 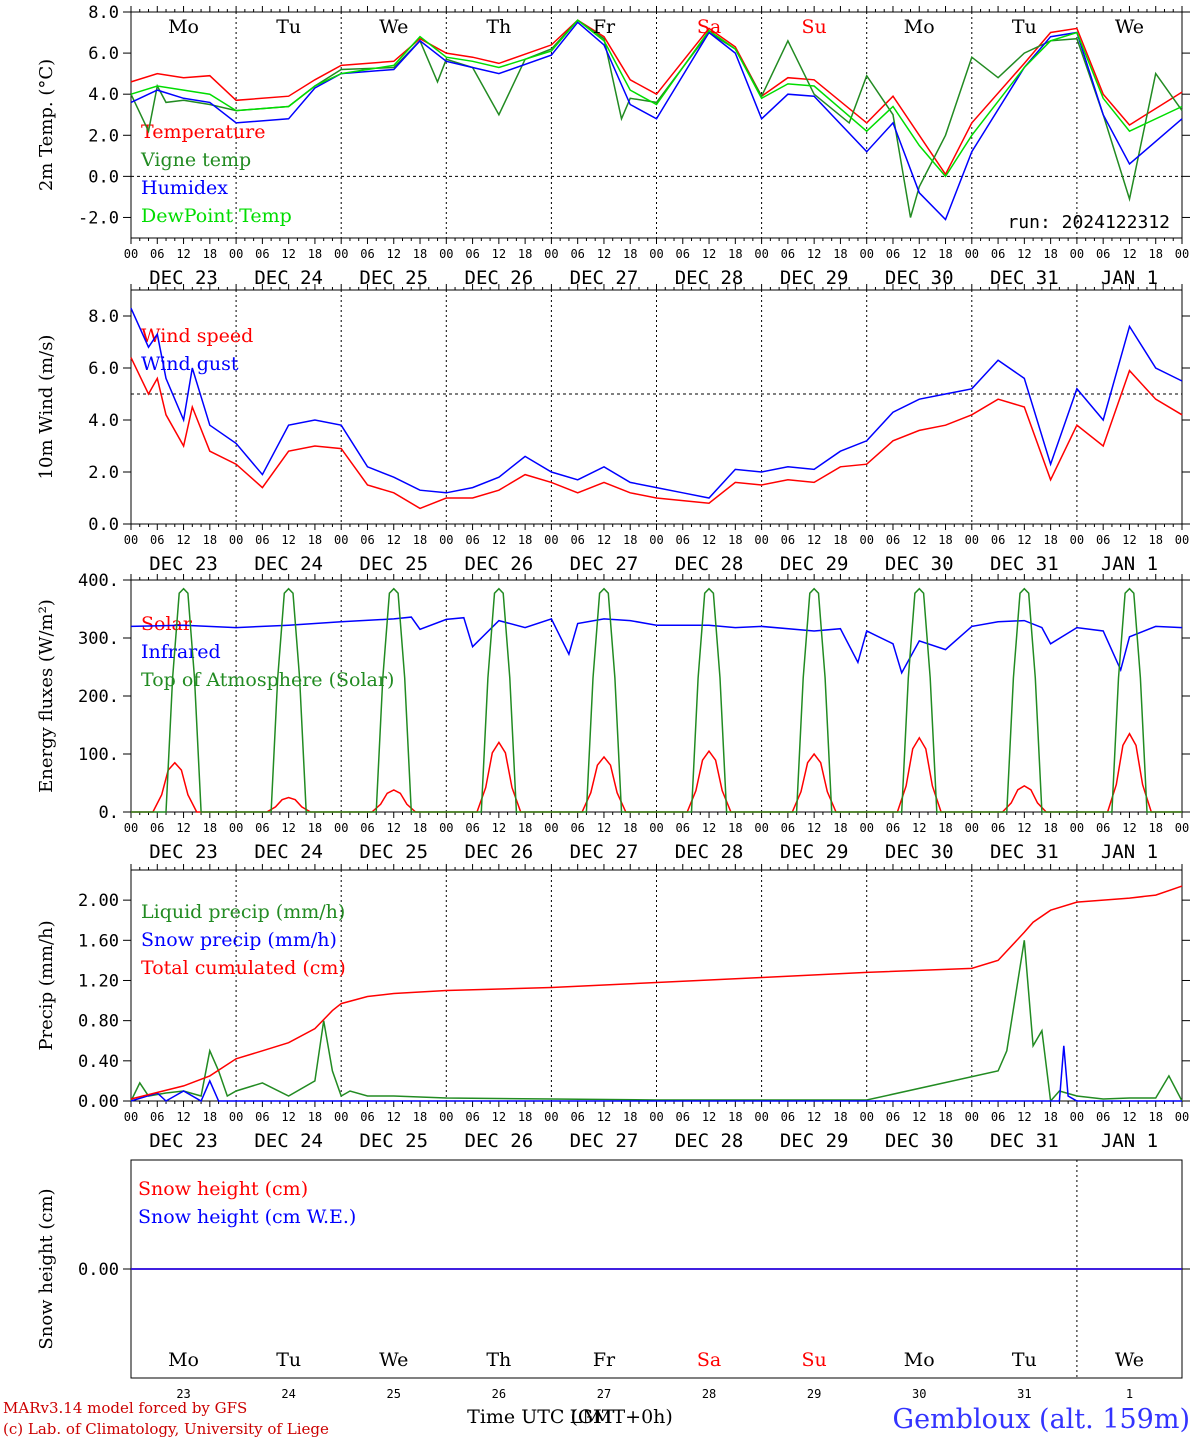 What do you see at coordinates (919, 1141) in the screenshot?
I see `precip-date-label: DEC 30` at bounding box center [919, 1141].